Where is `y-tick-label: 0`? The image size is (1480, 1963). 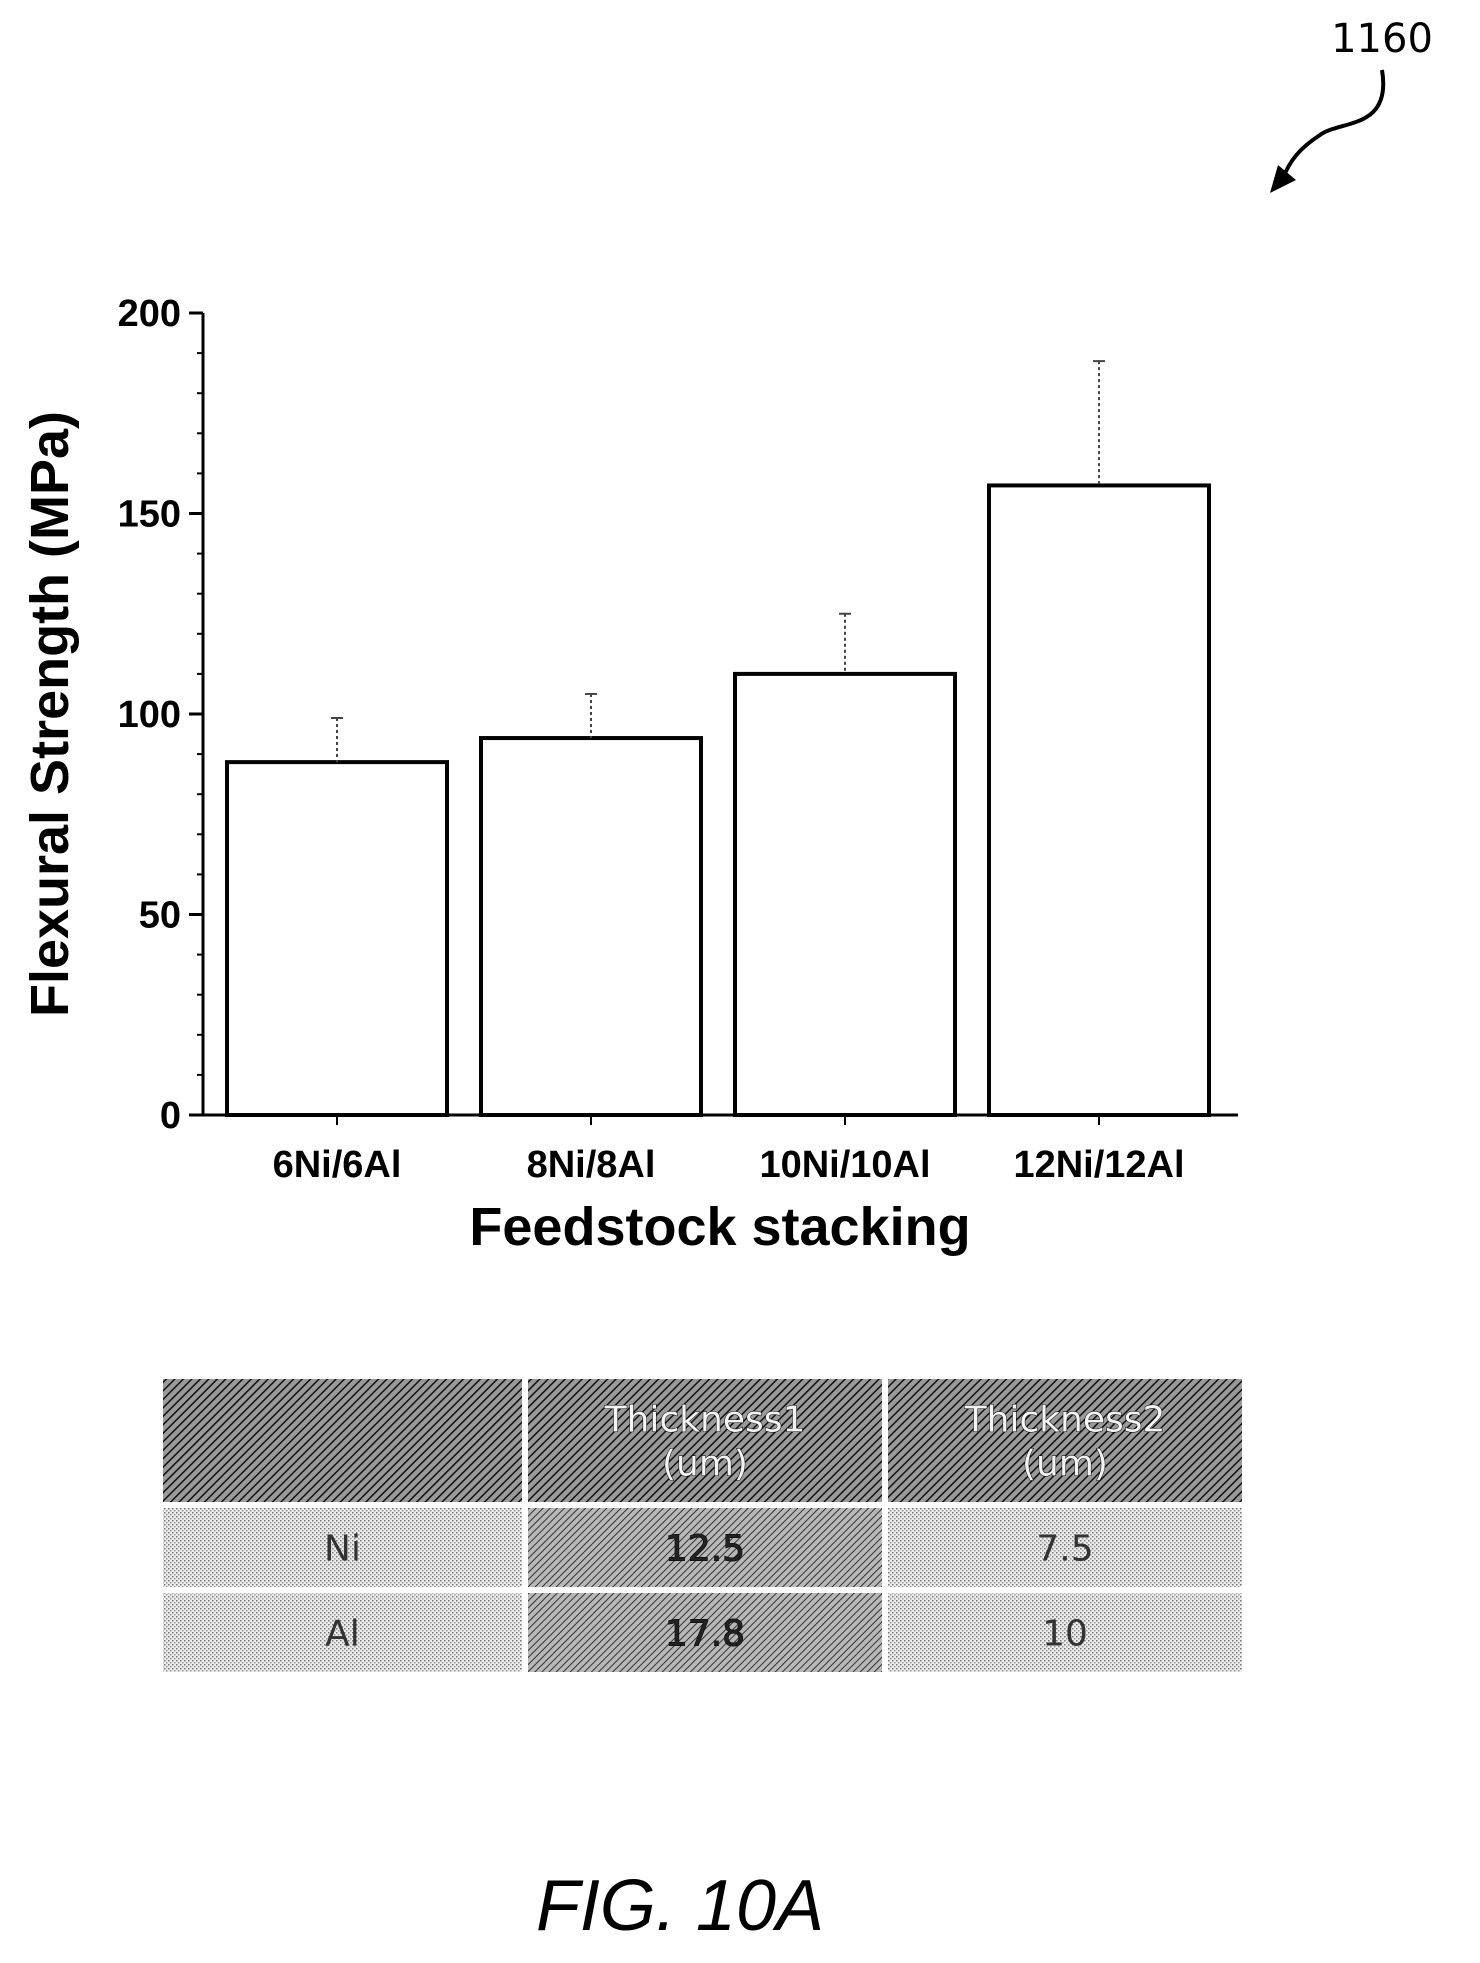
y-tick-label: 0 is located at coordinates (170, 1116).